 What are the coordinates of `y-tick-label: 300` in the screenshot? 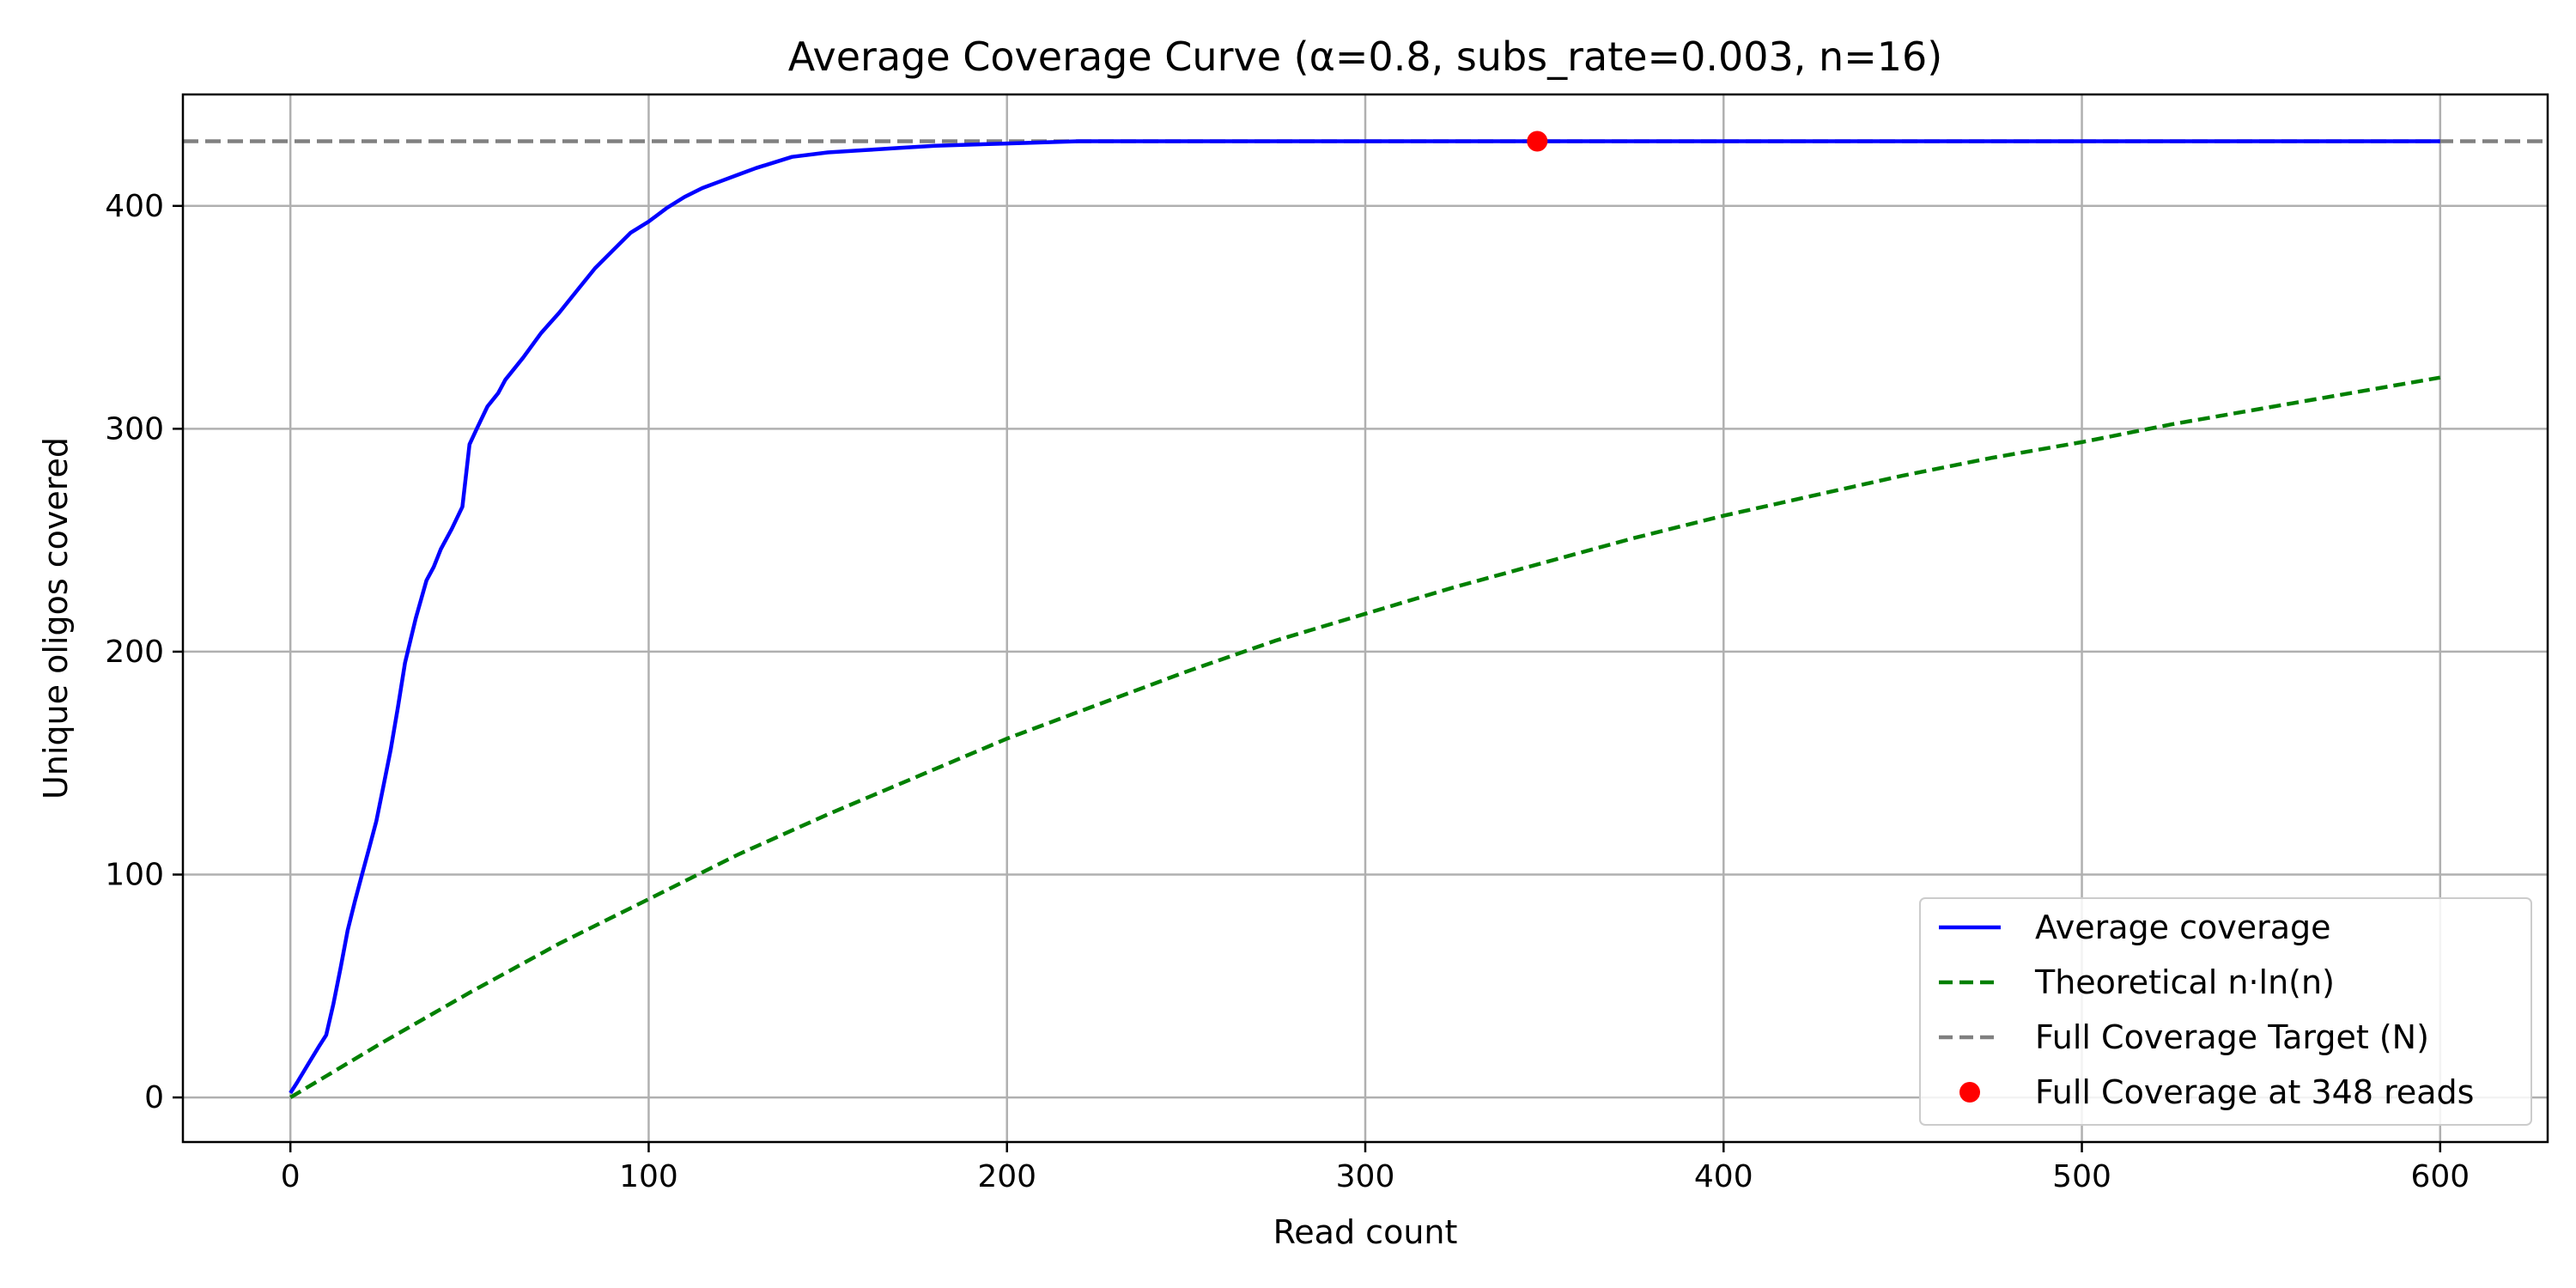 It's located at (134, 429).